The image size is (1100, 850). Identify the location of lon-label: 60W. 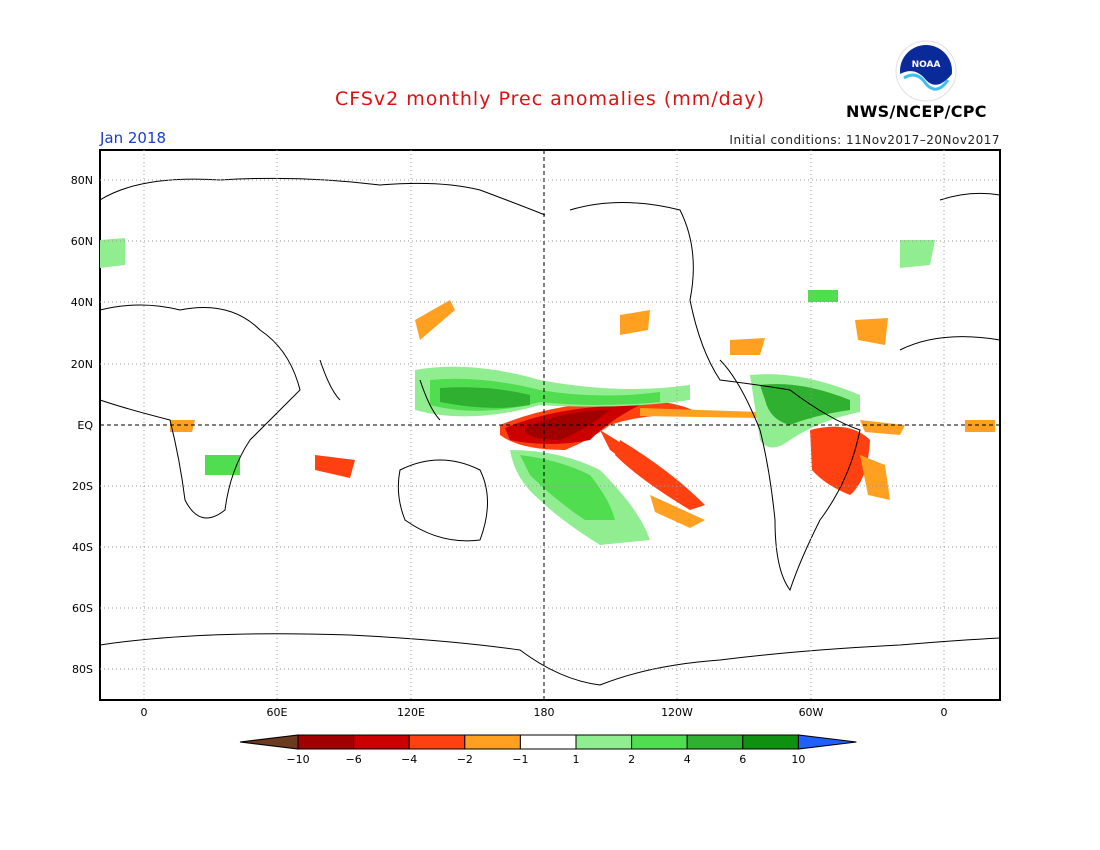
(811, 712).